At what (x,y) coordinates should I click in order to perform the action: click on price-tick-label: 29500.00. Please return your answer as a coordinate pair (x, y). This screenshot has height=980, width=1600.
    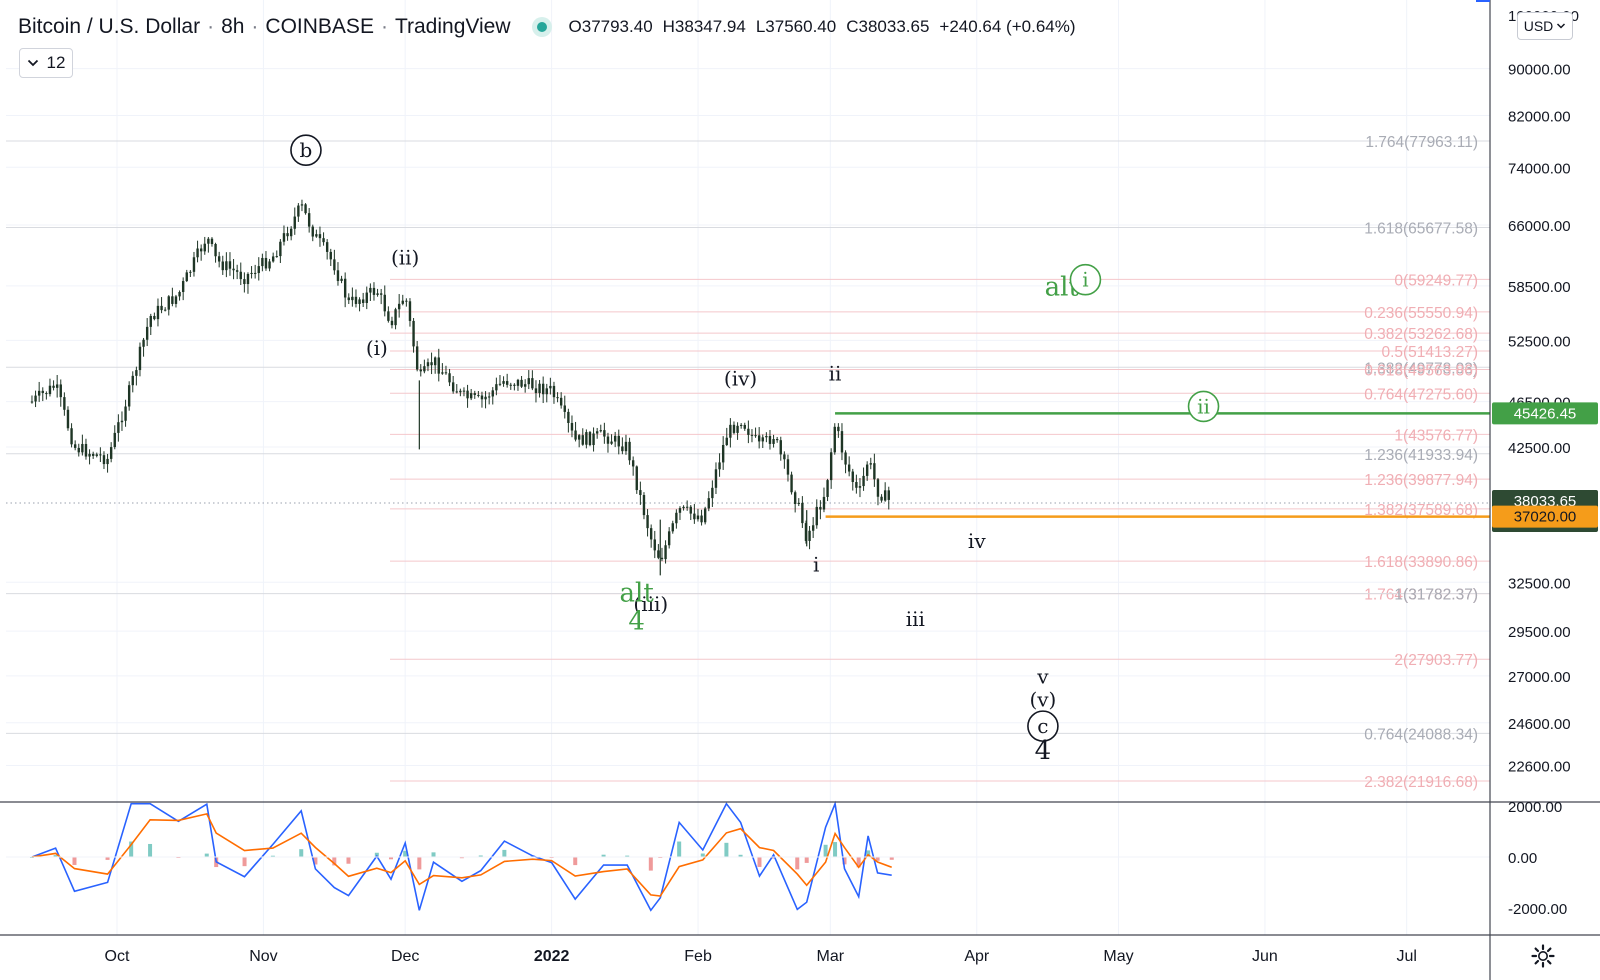
    Looking at the image, I should click on (1539, 632).